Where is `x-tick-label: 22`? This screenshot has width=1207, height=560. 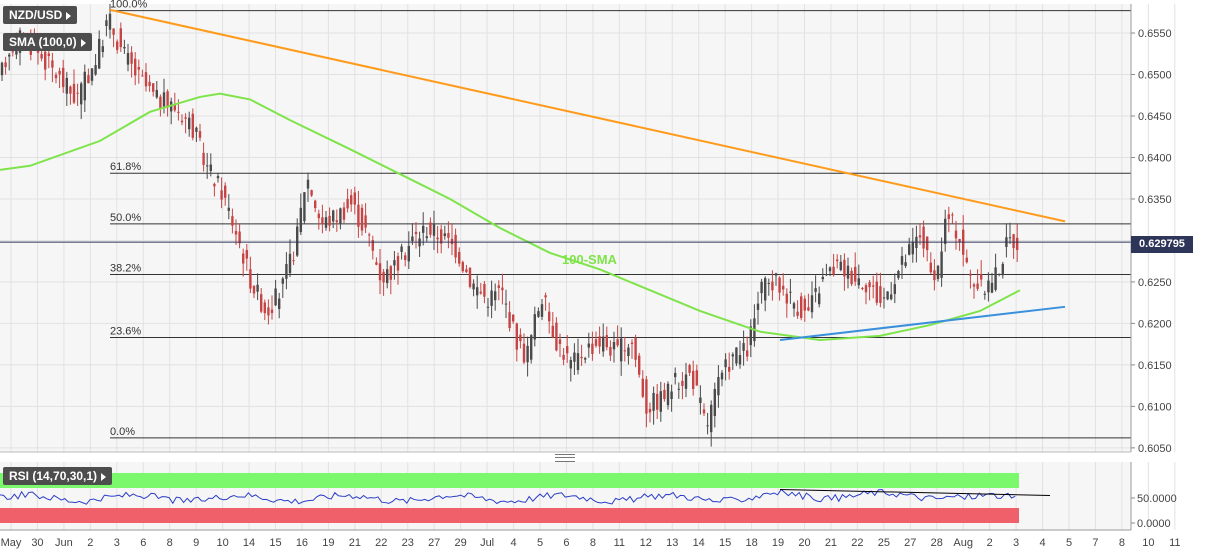
x-tick-label: 22 is located at coordinates (381, 543).